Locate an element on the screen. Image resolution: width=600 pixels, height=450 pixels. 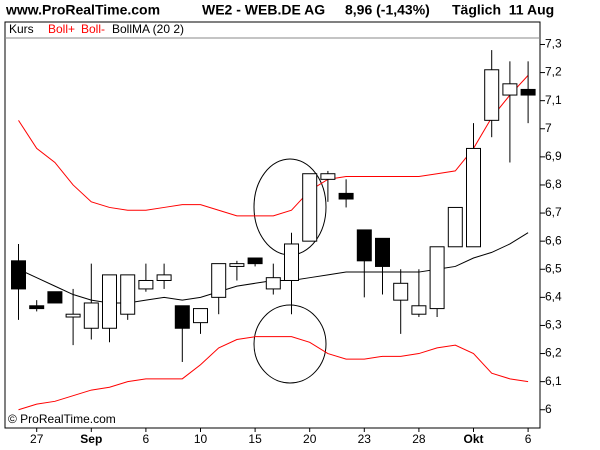
y-tick-label: 6,7 is located at coordinates (553, 212).